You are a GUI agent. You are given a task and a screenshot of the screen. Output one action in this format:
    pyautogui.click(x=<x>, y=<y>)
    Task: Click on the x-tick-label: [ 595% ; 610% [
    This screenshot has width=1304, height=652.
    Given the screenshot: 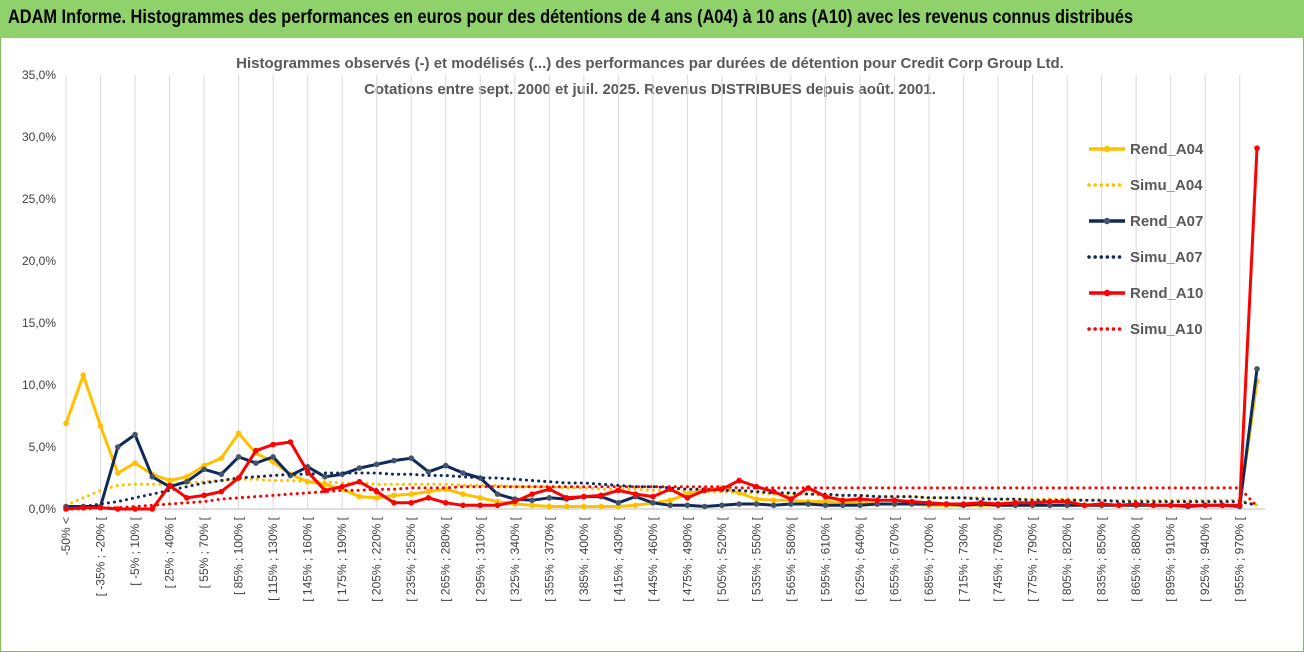 What is the action you would take?
    pyautogui.click(x=825, y=558)
    